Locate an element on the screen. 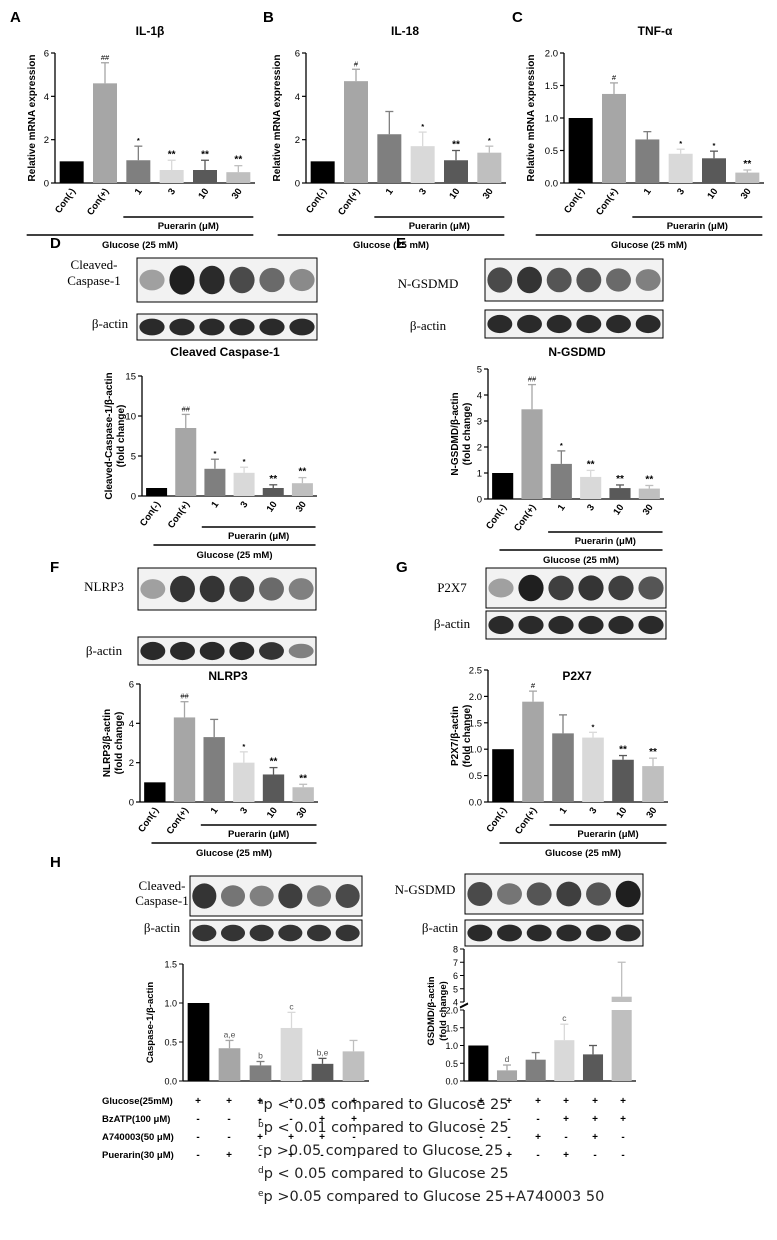 The image size is (777, 1240). blot-F-target is located at coordinates (227, 589).